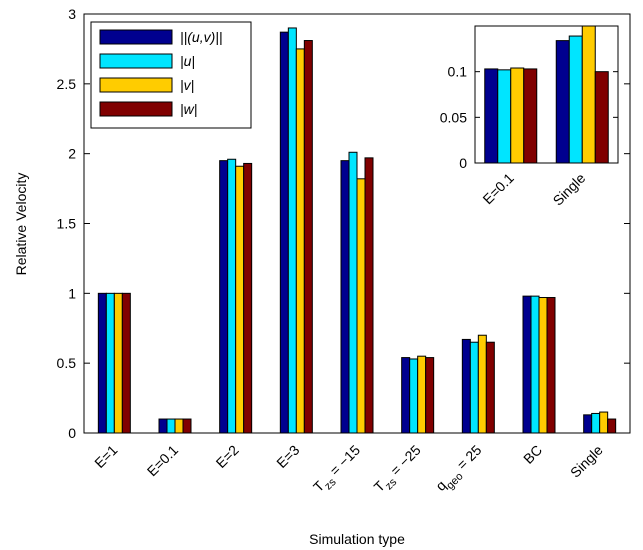 The image size is (643, 550). What do you see at coordinates (187, 61) in the screenshot?
I see `legend-label: |u|` at bounding box center [187, 61].